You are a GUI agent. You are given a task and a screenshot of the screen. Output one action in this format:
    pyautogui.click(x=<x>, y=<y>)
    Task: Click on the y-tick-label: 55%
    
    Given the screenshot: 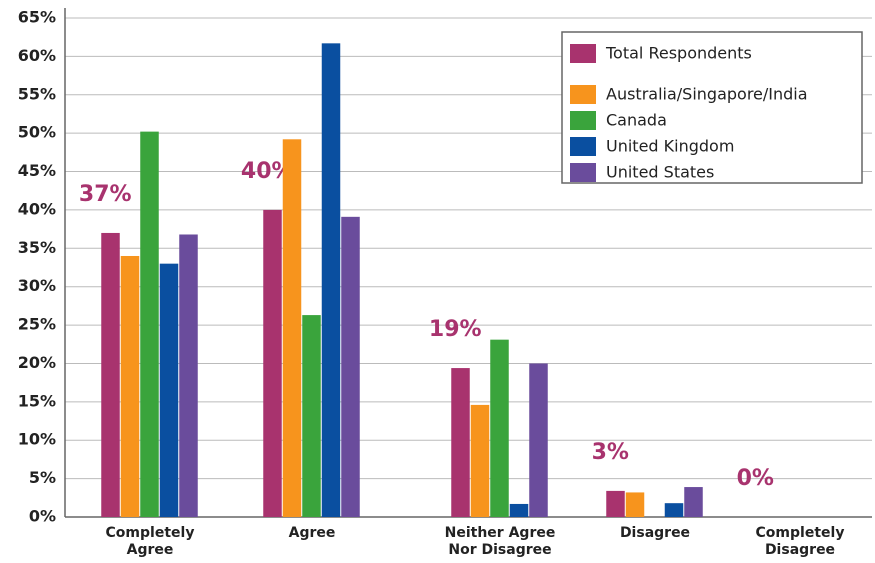 What is the action you would take?
    pyautogui.click(x=37, y=93)
    